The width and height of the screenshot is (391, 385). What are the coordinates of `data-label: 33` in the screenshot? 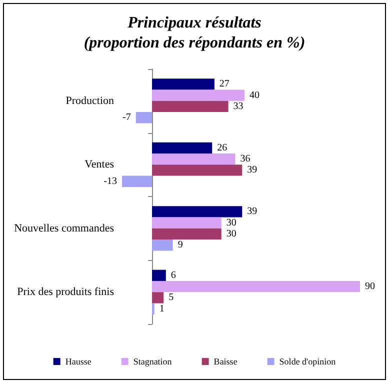 It's located at (238, 106).